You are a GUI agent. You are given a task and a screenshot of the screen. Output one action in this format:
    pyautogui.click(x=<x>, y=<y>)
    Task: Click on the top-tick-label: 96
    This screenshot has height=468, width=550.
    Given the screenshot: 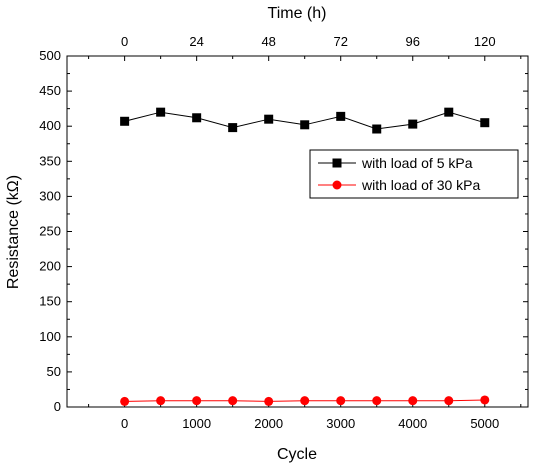 What is the action you would take?
    pyautogui.click(x=413, y=41)
    